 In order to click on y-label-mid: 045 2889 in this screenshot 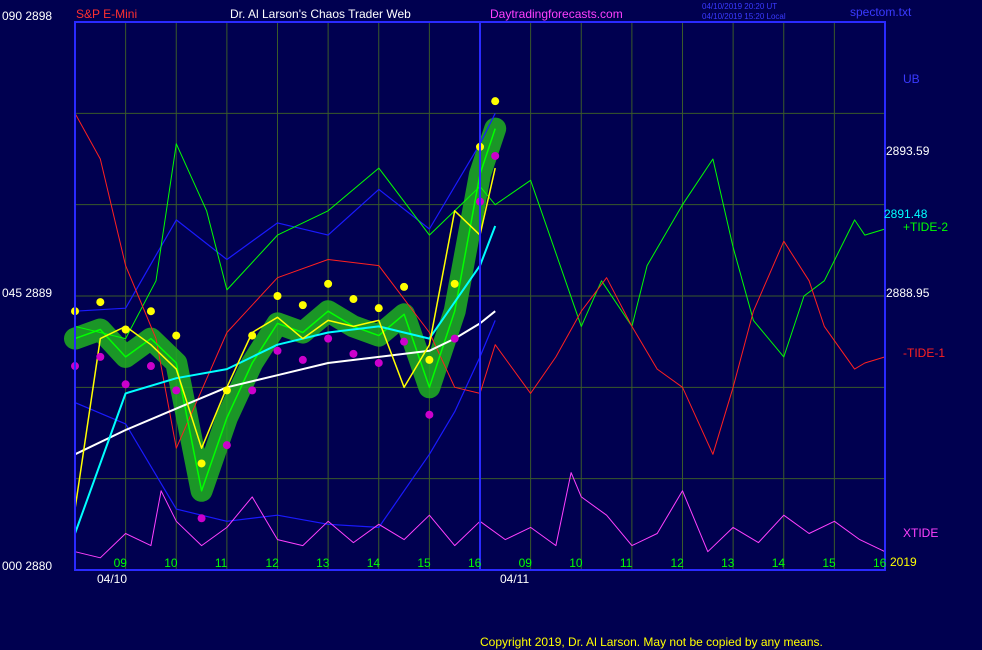, I will do `click(27, 293)`.